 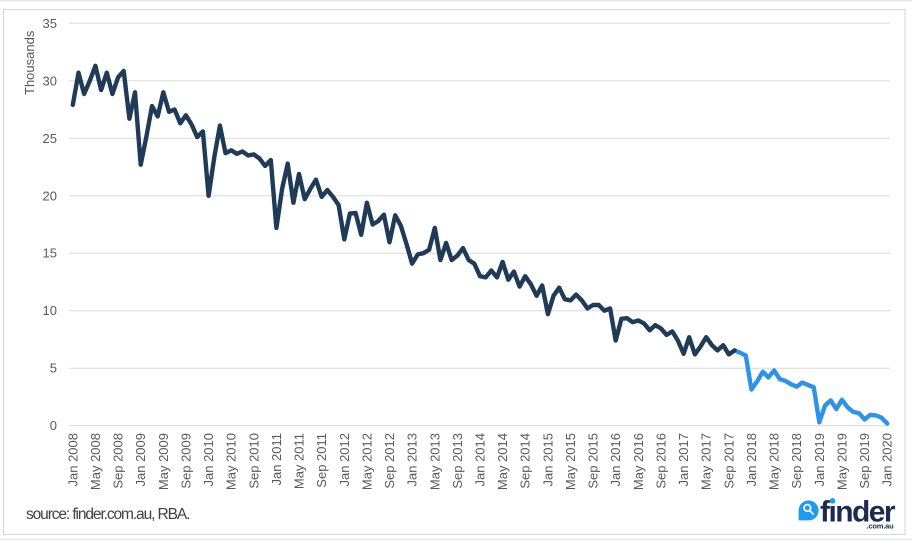 I want to click on svg-text: May 2012, so click(x=366, y=461).